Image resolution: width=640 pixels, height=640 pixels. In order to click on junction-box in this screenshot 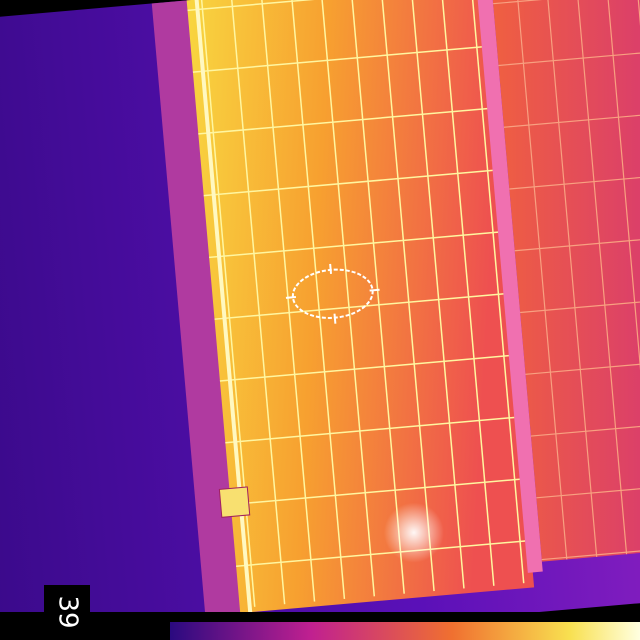, I will do `click(234, 502)`.